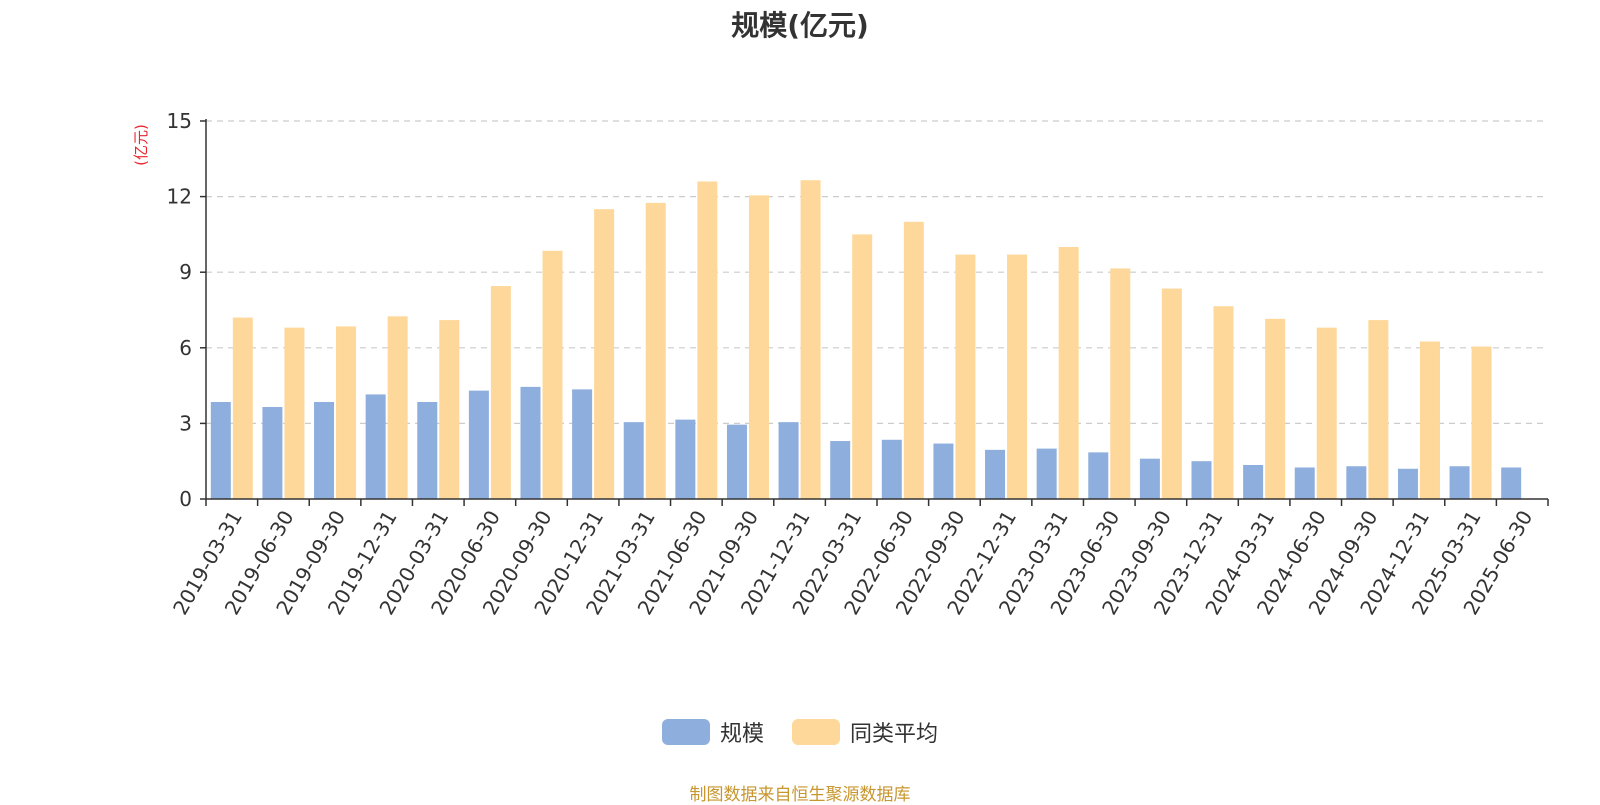  I want to click on source-note: 制图数据来自恒生聚源数据库, so click(800, 795).